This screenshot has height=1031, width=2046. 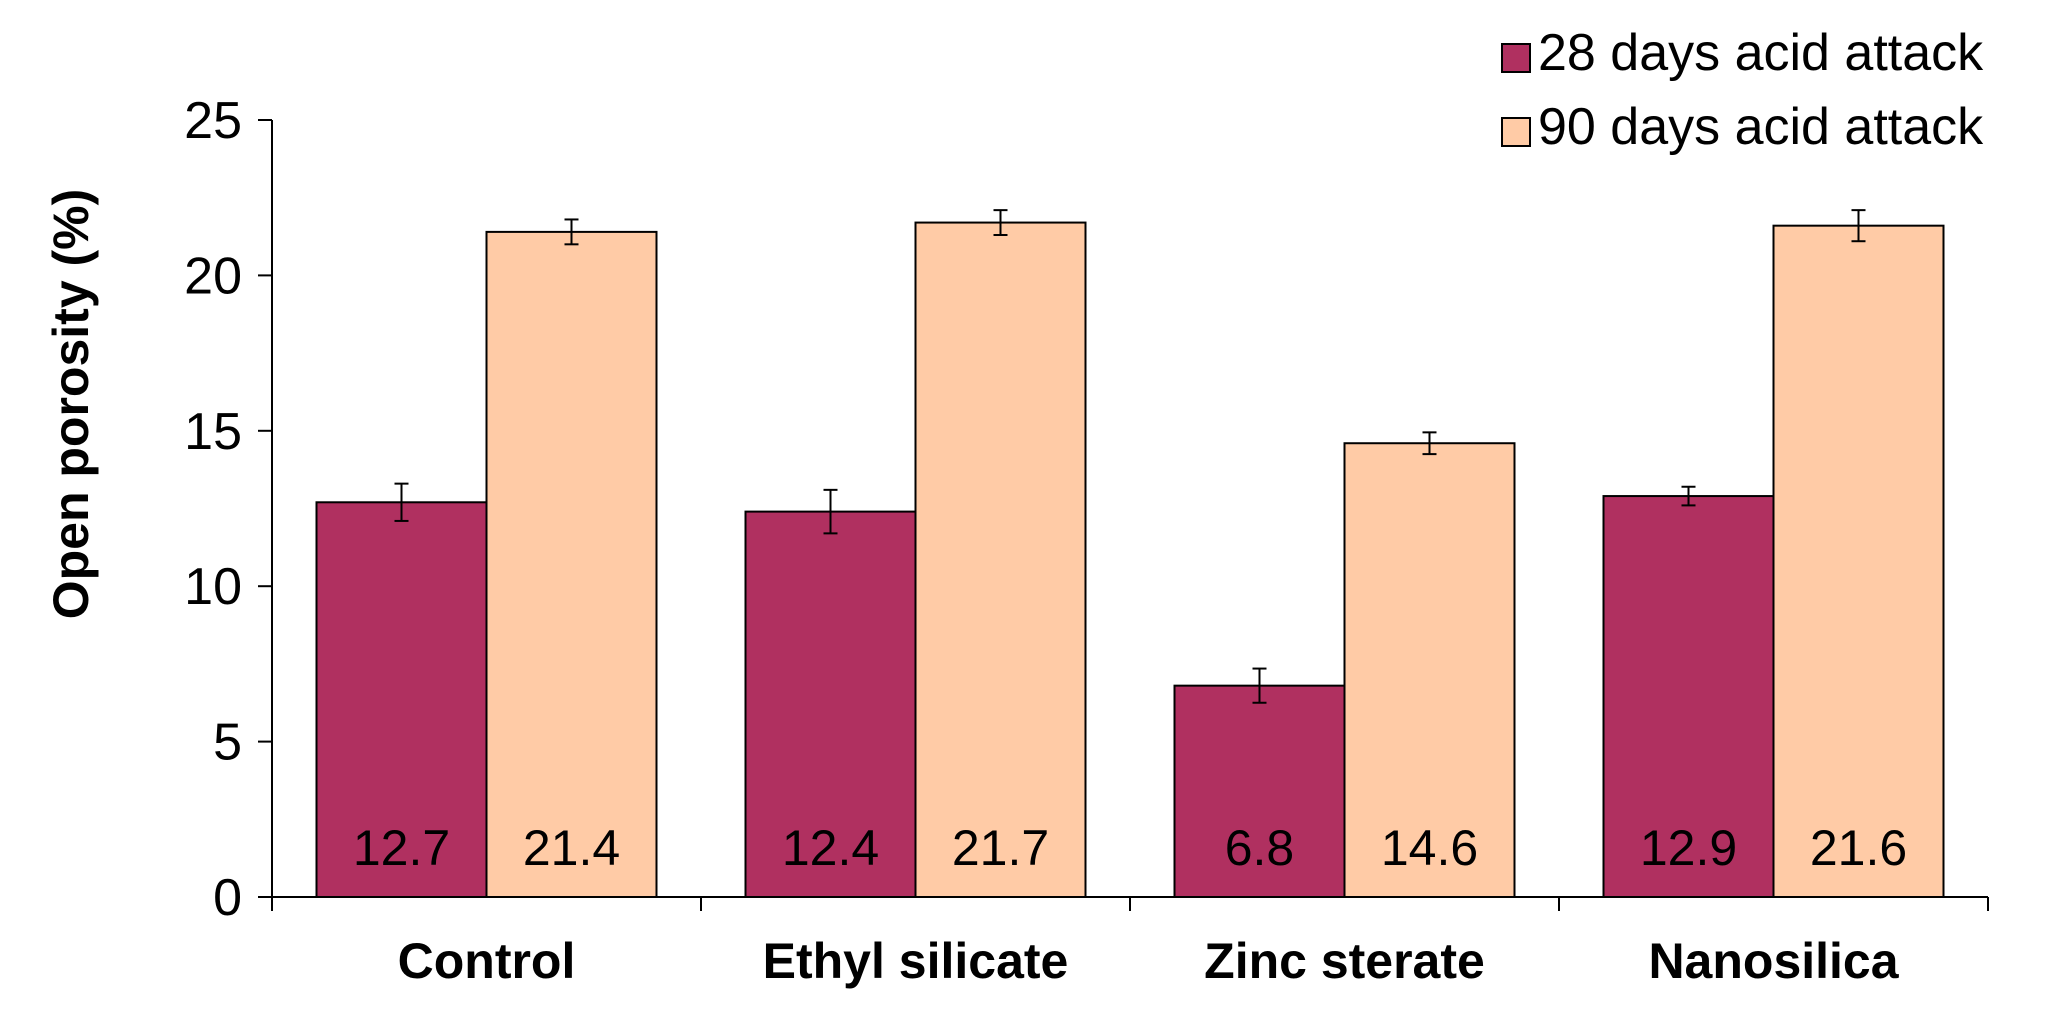 What do you see at coordinates (227, 743) in the screenshot?
I see `y-tick-label: 5` at bounding box center [227, 743].